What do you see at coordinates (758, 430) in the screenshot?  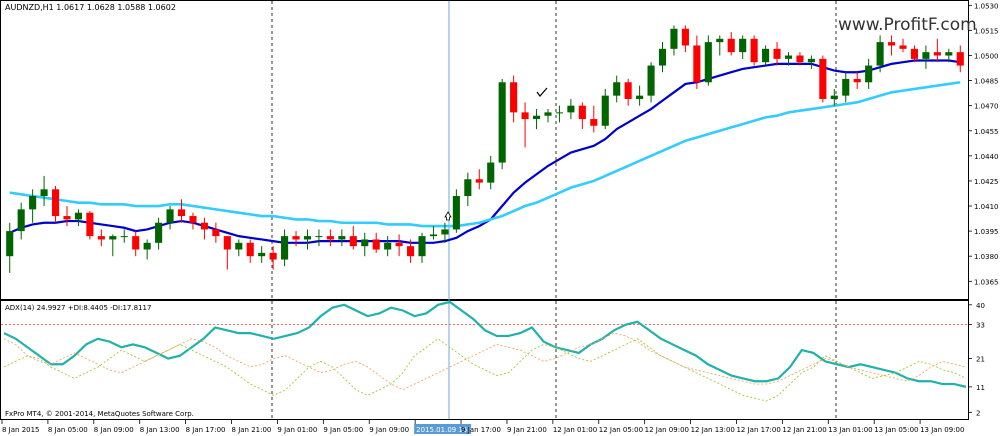 I see `time-tick-label: 12 Jan 17:00` at bounding box center [758, 430].